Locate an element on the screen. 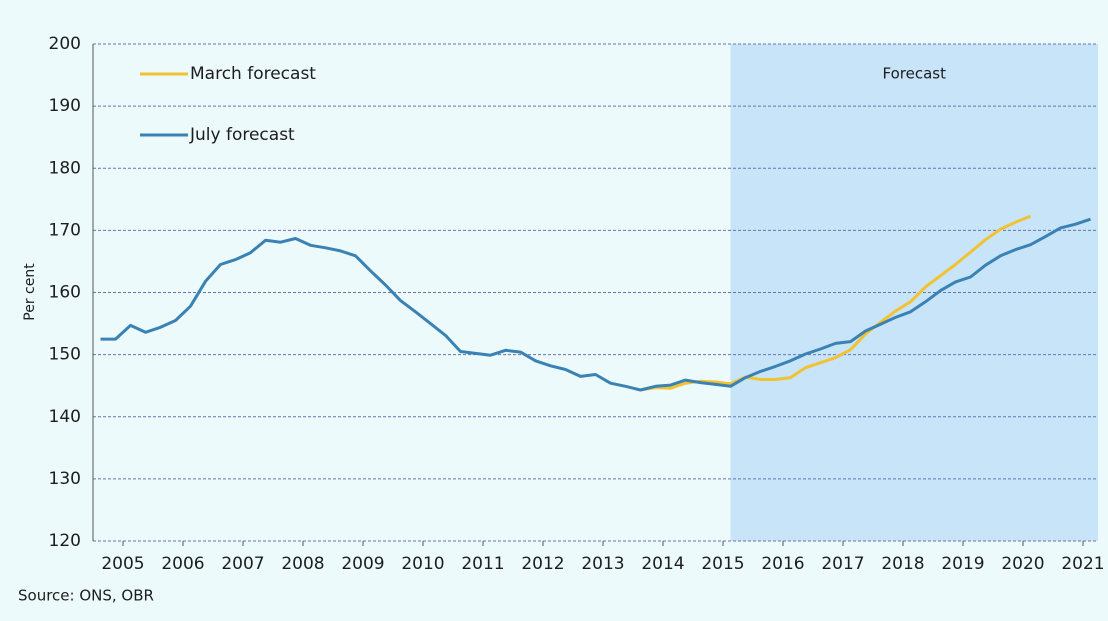 The width and height of the screenshot is (1108, 621). x-tick-label: 2020 is located at coordinates (1022, 564).